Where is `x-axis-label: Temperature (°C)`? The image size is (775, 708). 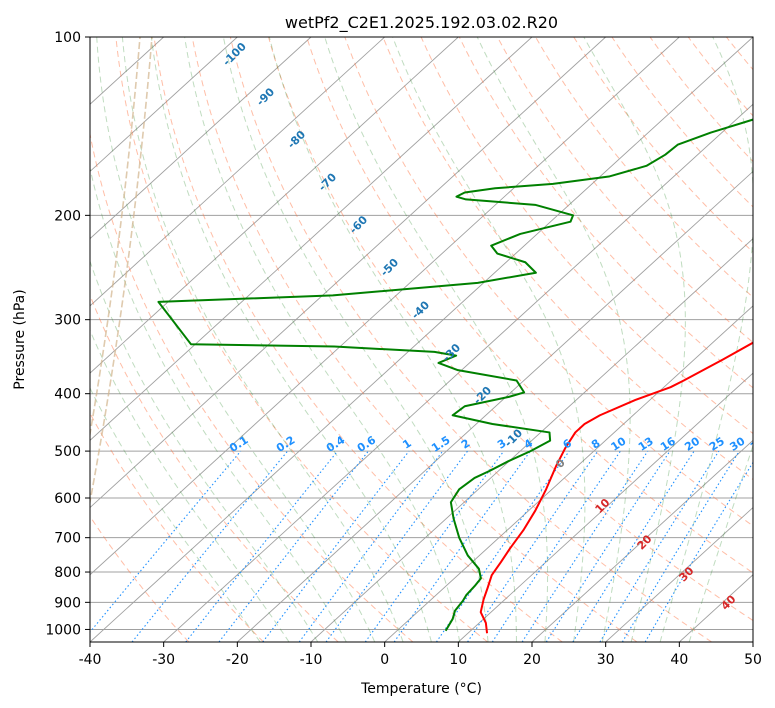 x-axis-label: Temperature (°C) is located at coordinates (421, 689).